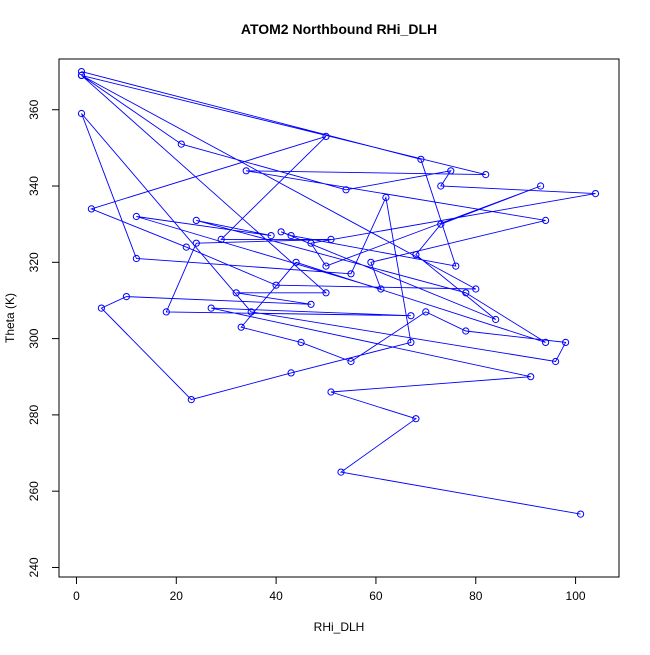  Describe the element at coordinates (177, 596) in the screenshot. I see `x-tick-label: 20` at that location.